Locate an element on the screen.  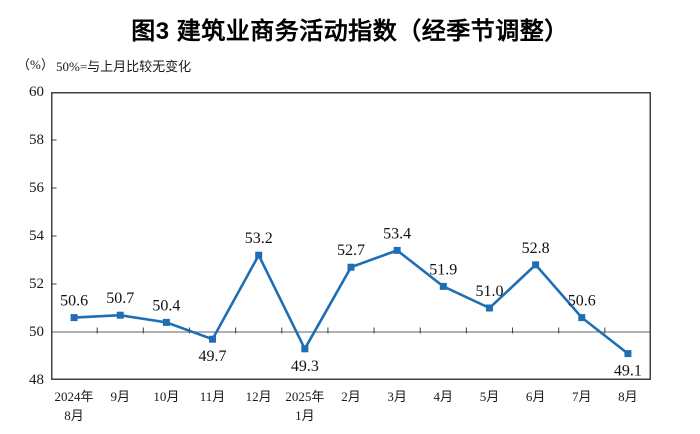
y-tick-label: 48 is located at coordinates (36, 380).